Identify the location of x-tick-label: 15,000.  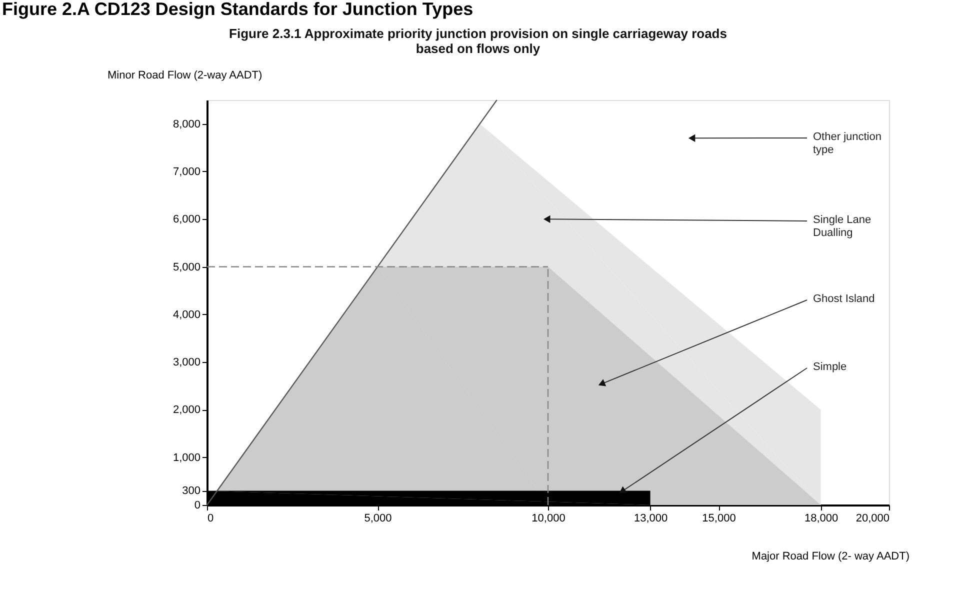
(719, 518).